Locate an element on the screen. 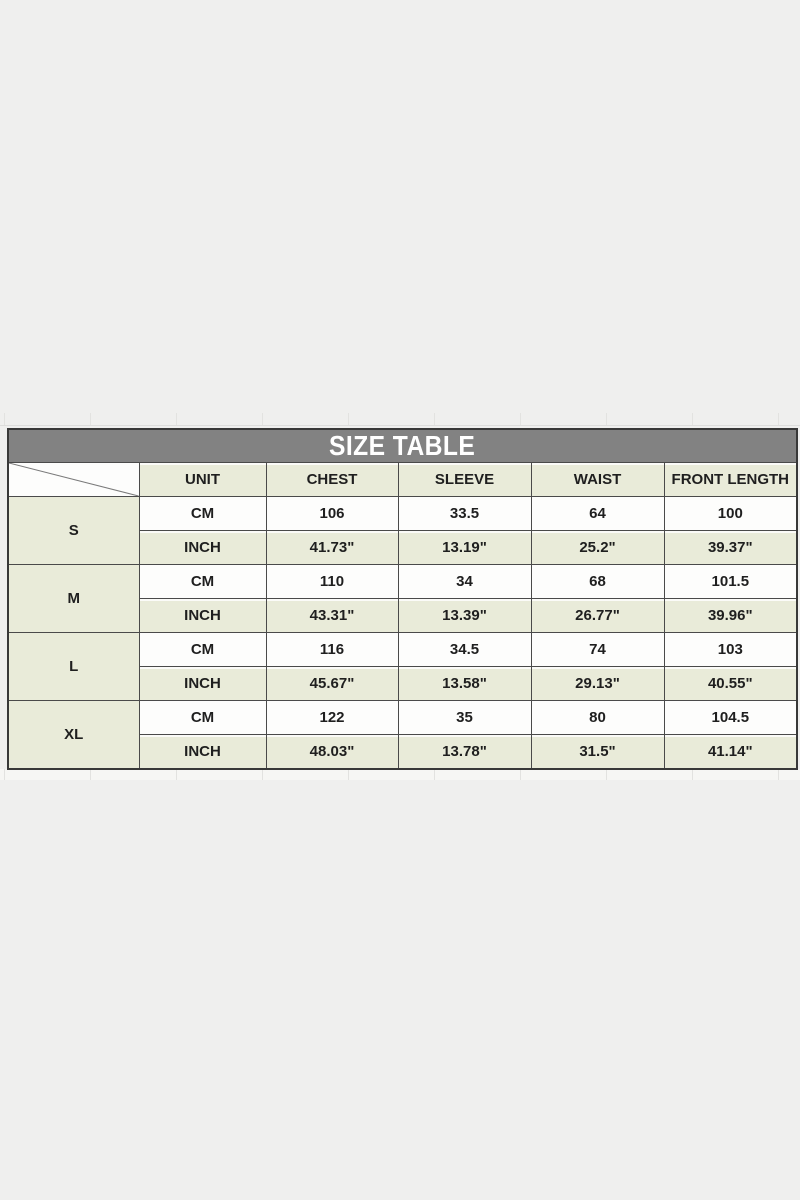 The image size is (800, 1200). cell-sleeve: 13.78" is located at coordinates (464, 752).